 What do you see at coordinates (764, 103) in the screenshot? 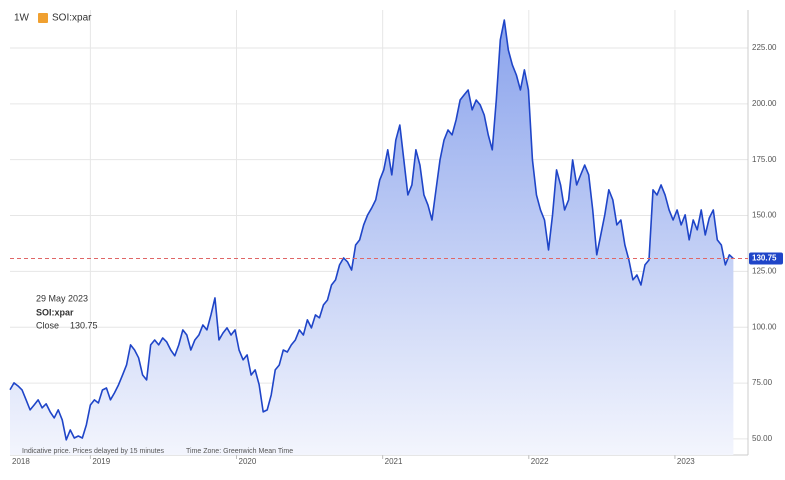
I see `y-tick-label: 200.00` at bounding box center [764, 103].